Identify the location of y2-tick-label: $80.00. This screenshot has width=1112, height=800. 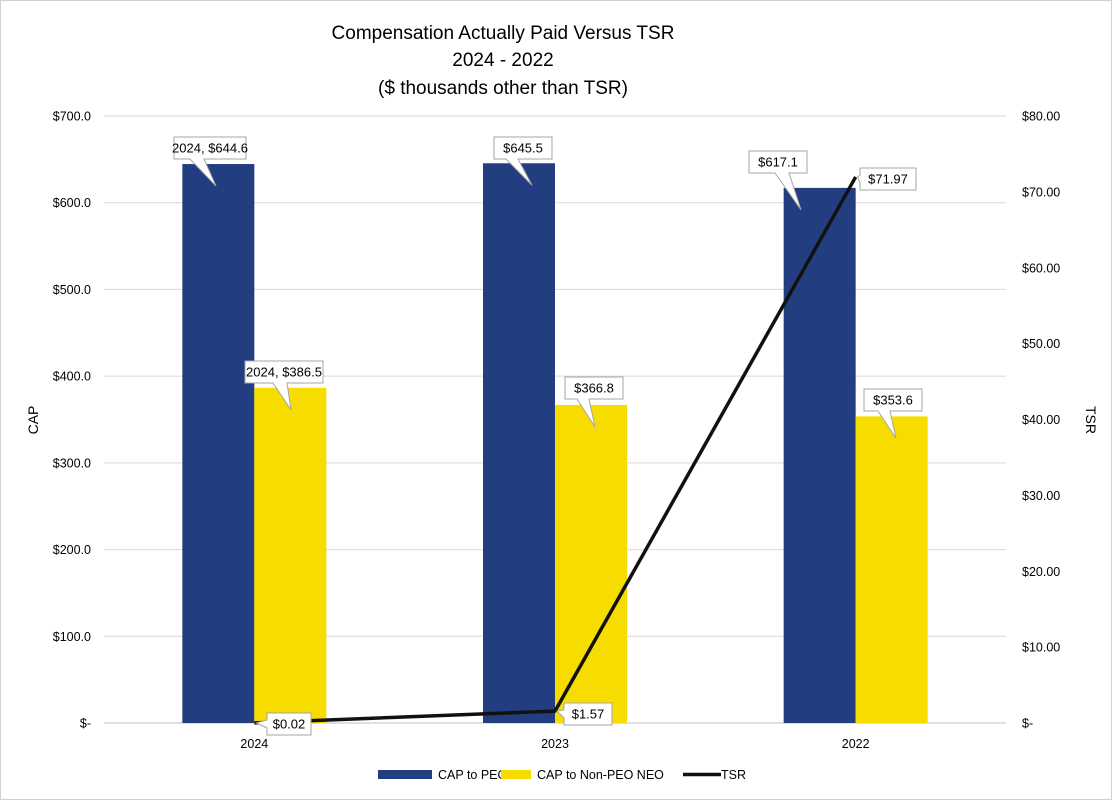
(1041, 117).